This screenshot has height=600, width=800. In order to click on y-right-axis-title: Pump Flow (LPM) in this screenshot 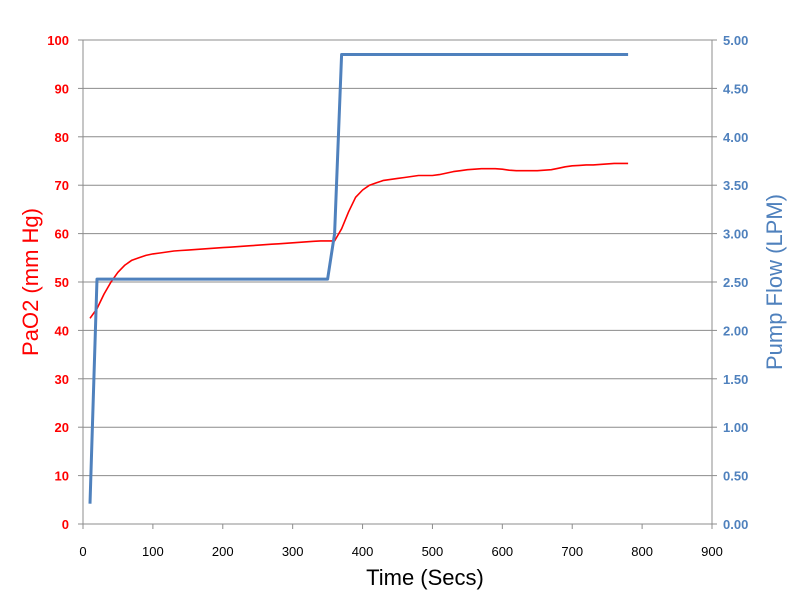, I will do `click(774, 282)`.